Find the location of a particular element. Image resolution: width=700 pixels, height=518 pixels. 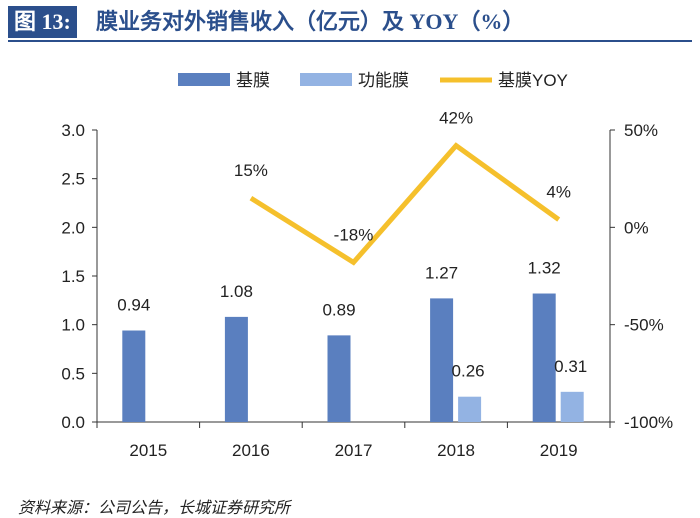

right-axis-tick-label: -100% is located at coordinates (648, 422).